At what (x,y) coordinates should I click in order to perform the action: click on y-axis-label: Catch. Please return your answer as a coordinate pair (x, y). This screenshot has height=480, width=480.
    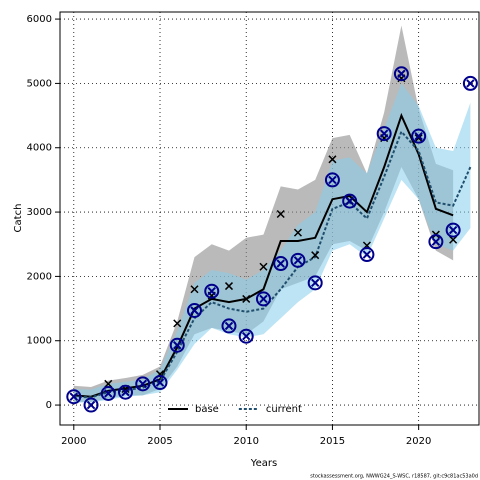
    Looking at the image, I should click on (18, 218).